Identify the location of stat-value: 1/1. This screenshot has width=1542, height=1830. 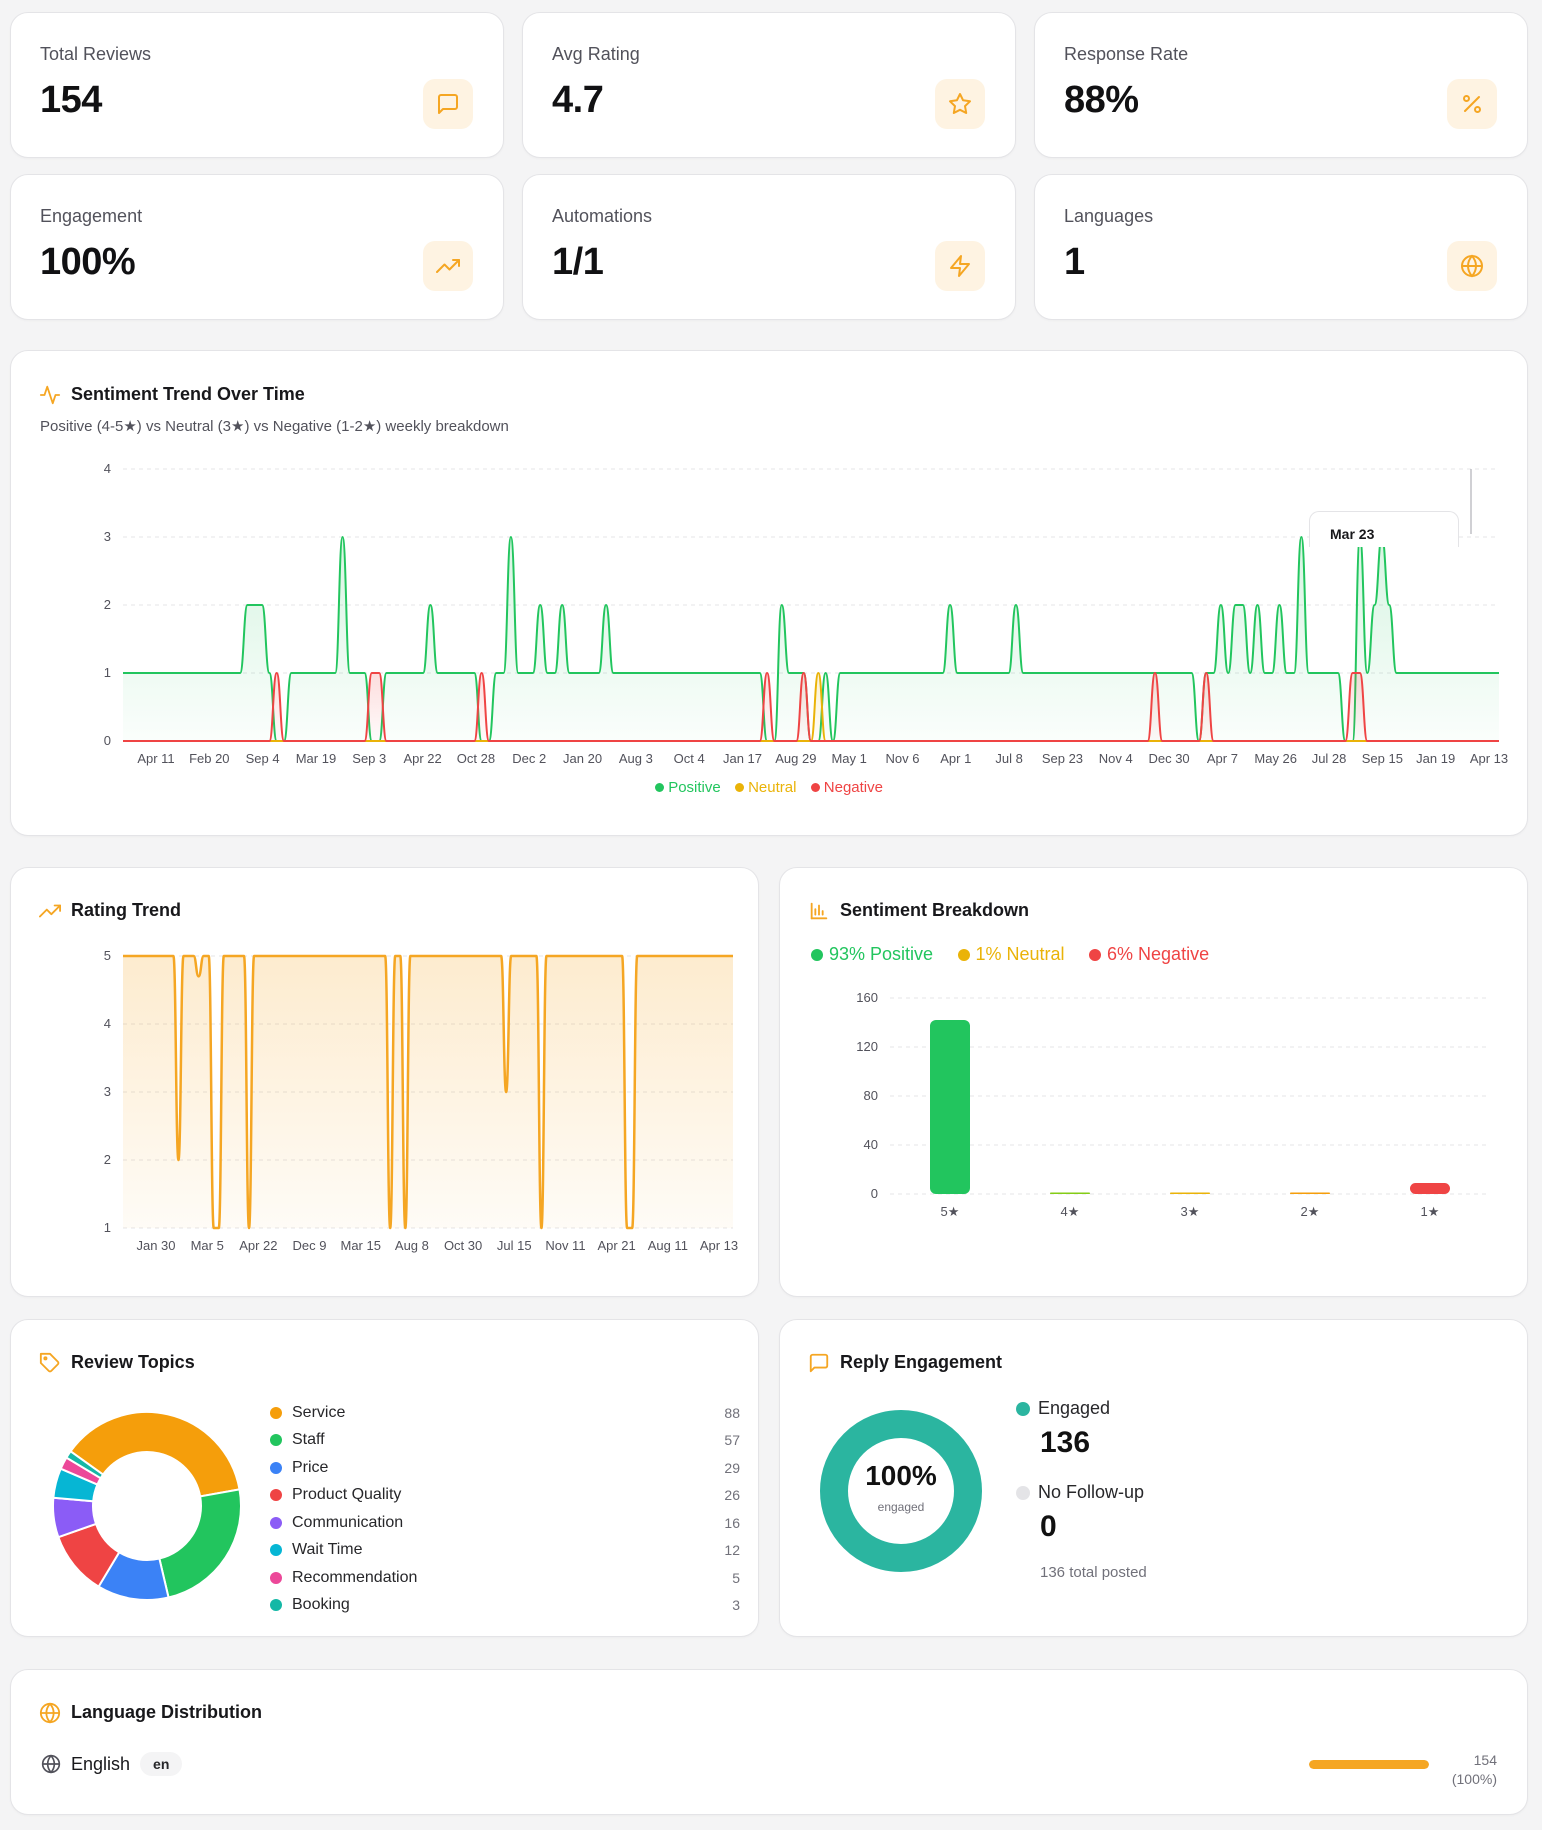
(578, 262).